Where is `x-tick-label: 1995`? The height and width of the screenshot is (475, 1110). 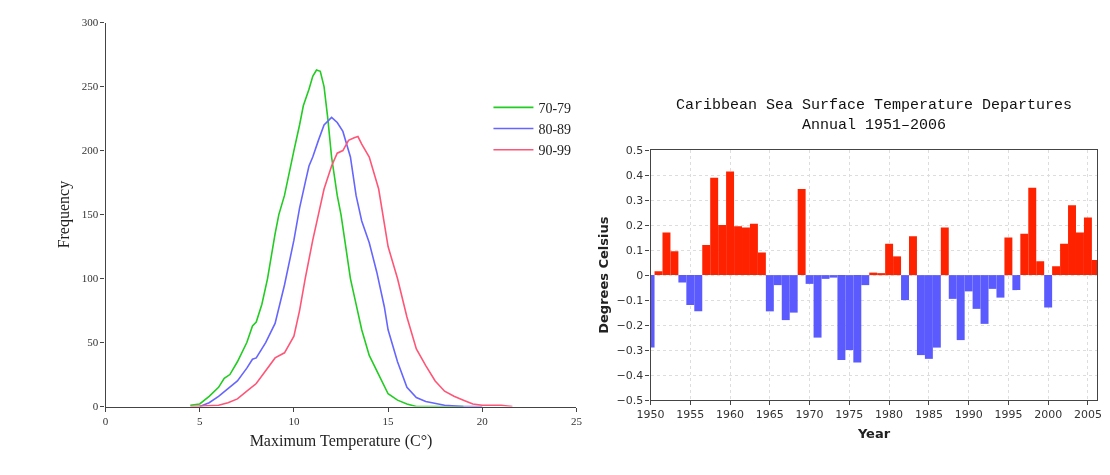
x-tick-label: 1995 is located at coordinates (1008, 415).